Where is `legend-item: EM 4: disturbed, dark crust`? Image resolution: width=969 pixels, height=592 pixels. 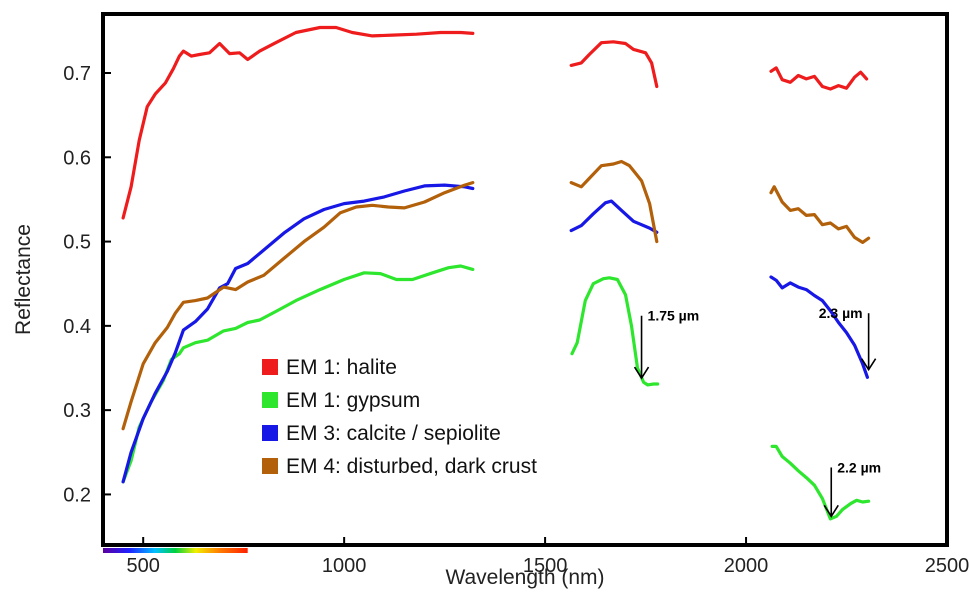
legend-item: EM 4: disturbed, dark crust is located at coordinates (399, 466).